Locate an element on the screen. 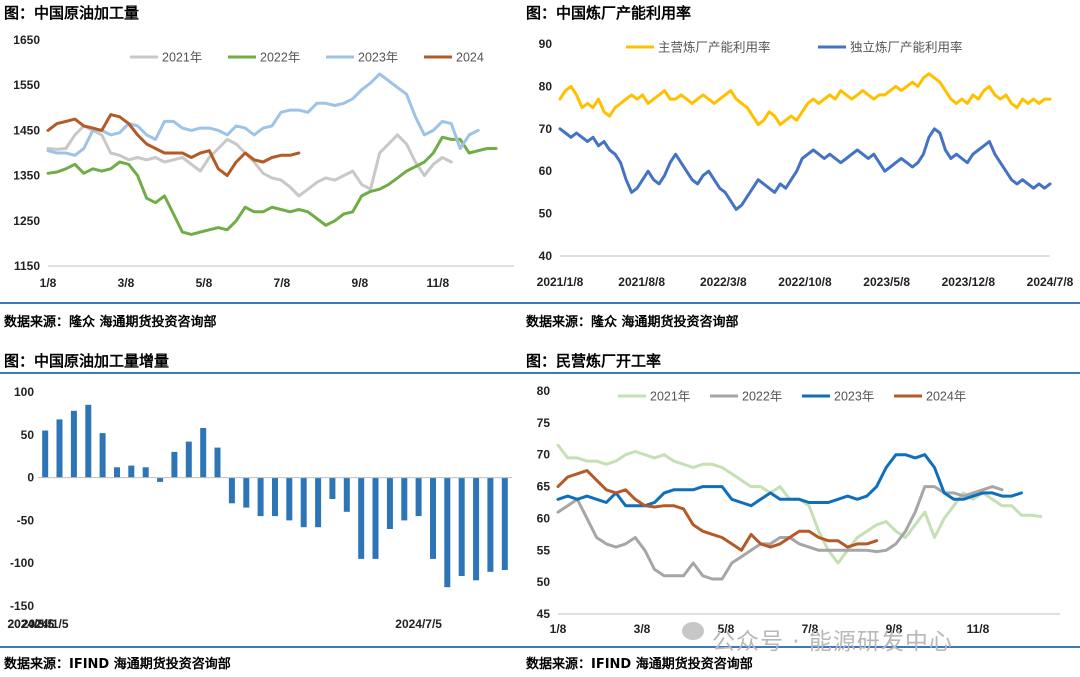 The image size is (1080, 677). x-tick-label: 2021/1/8 is located at coordinates (560, 282).